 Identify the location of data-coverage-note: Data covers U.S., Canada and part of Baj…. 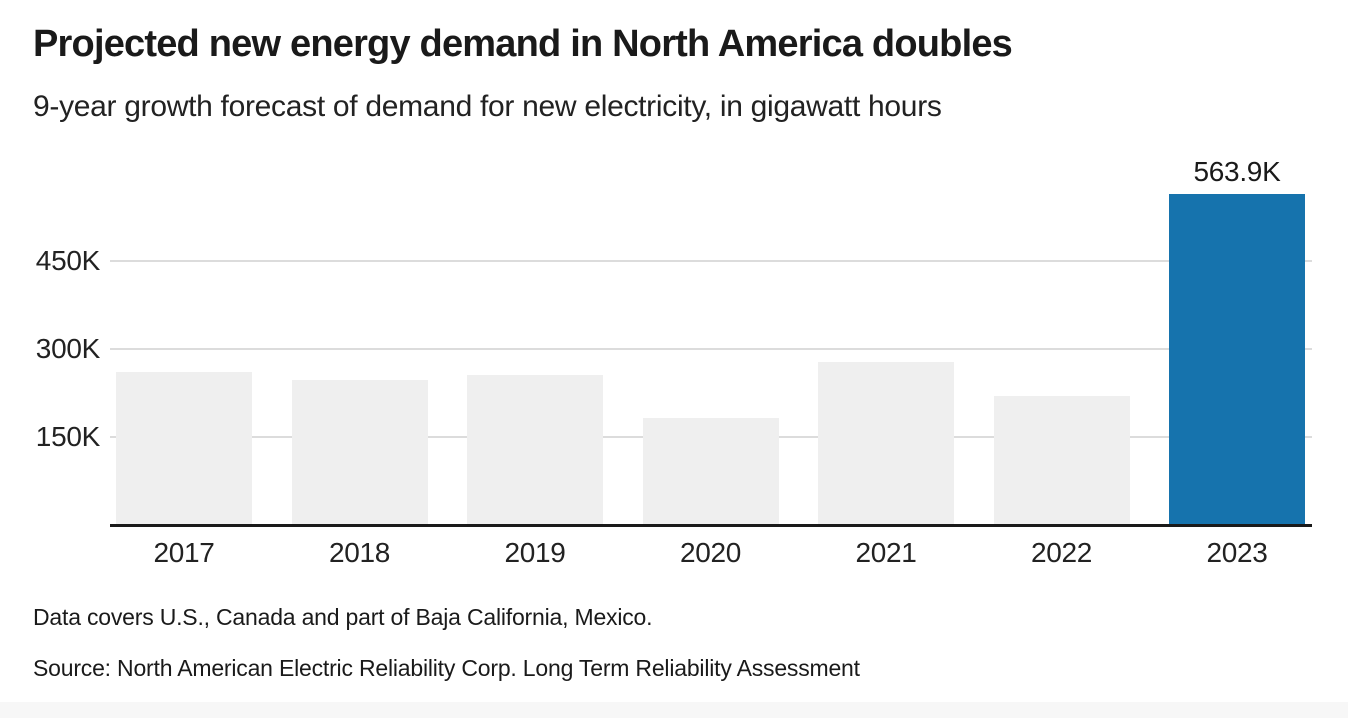
(343, 617).